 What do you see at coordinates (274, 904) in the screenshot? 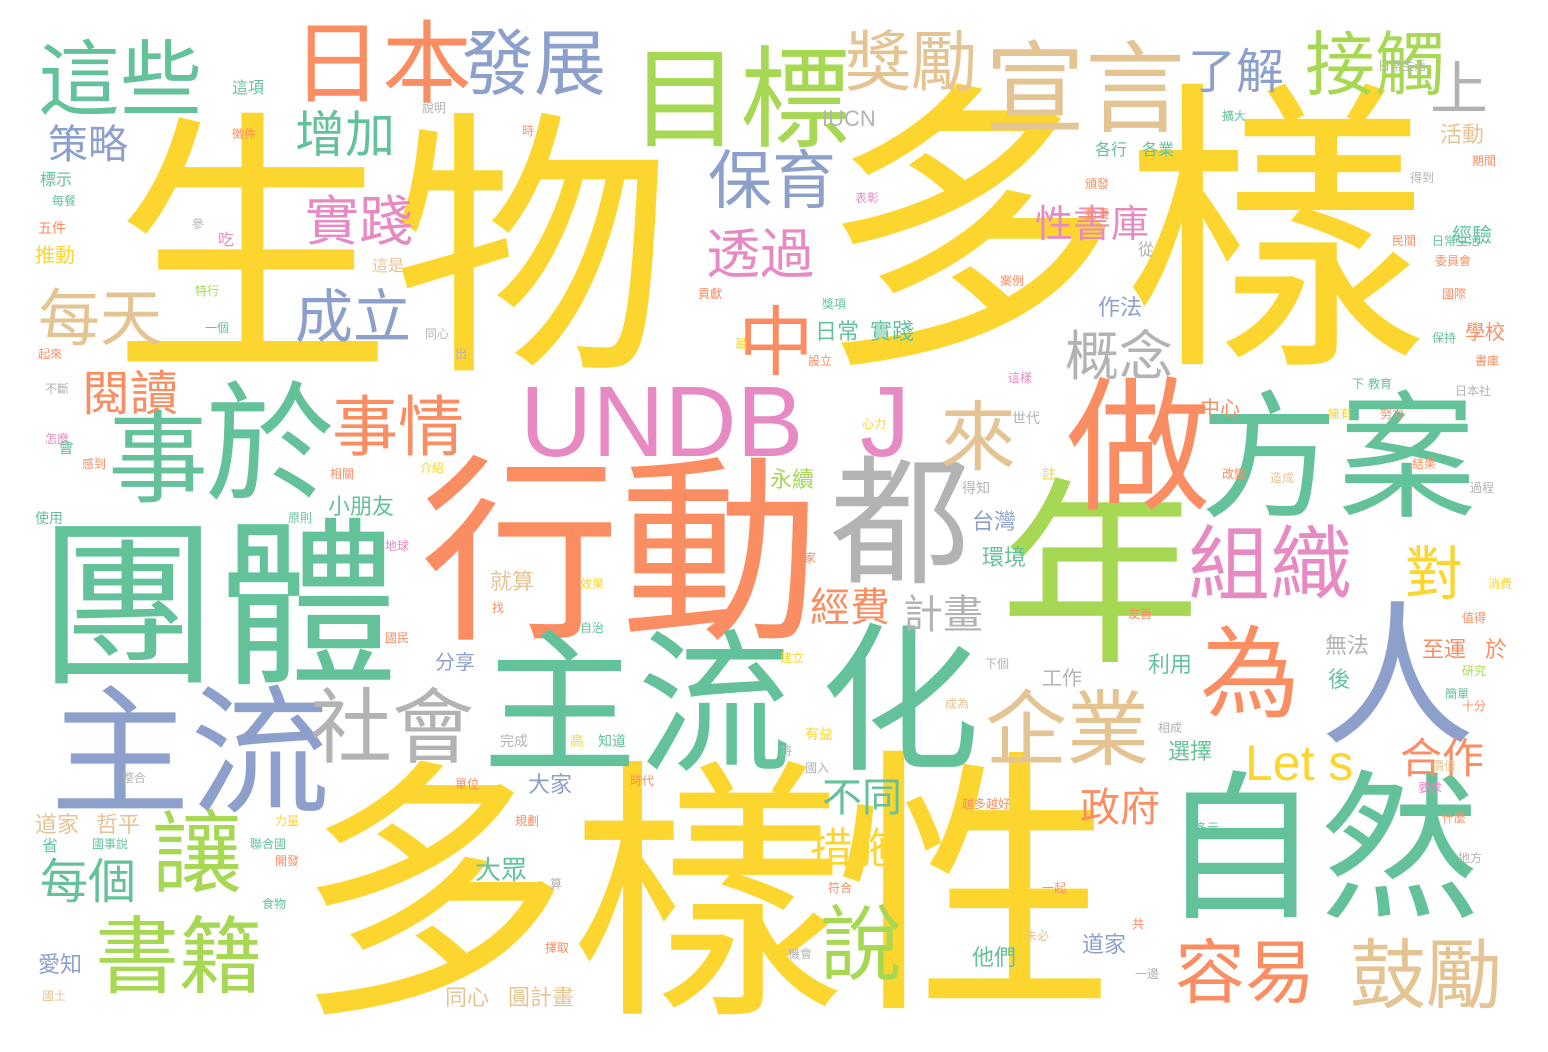
I see `word-shiwu: 食物` at bounding box center [274, 904].